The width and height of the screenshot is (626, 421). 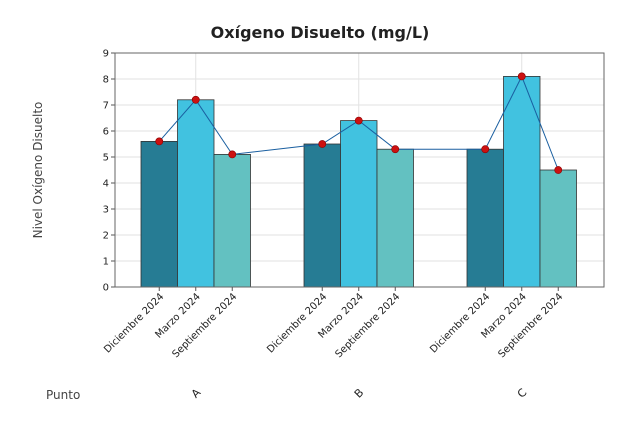 I want to click on y-tick-label: 5, so click(x=106, y=158).